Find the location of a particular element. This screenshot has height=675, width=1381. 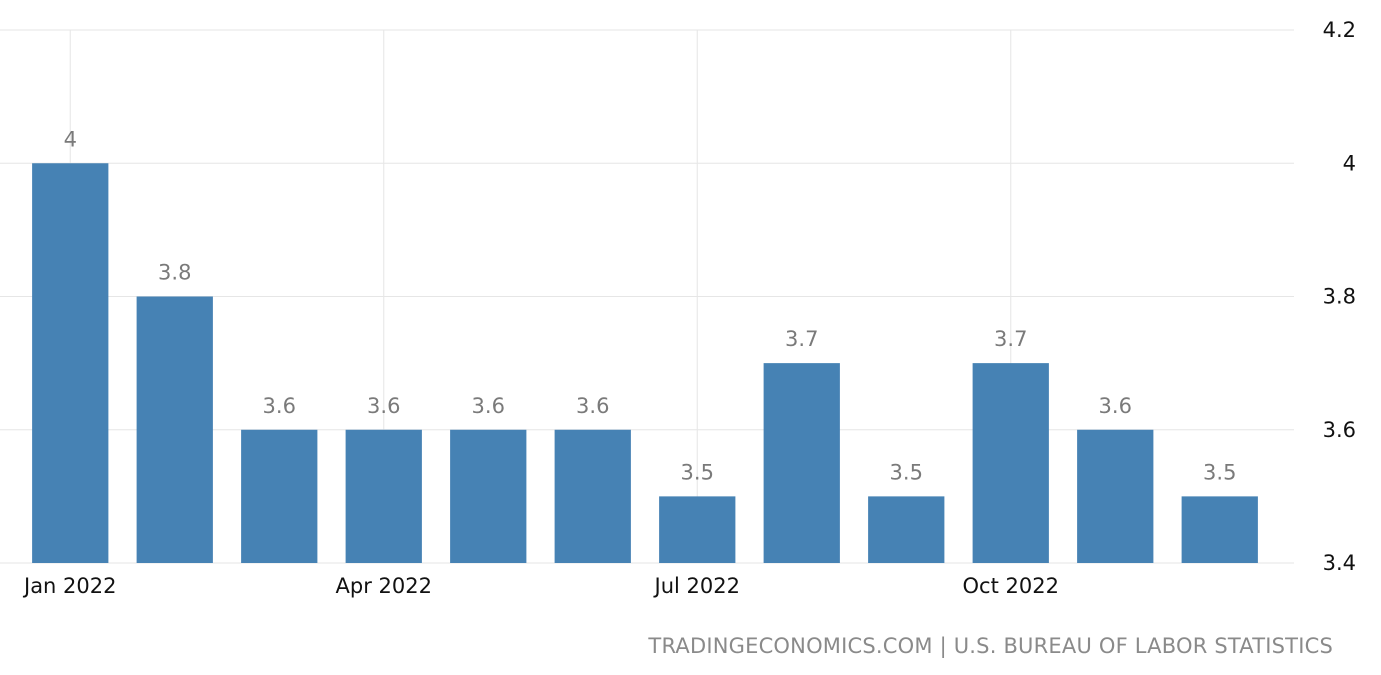

x-tick-label: Jan 2022 is located at coordinates (69, 586).